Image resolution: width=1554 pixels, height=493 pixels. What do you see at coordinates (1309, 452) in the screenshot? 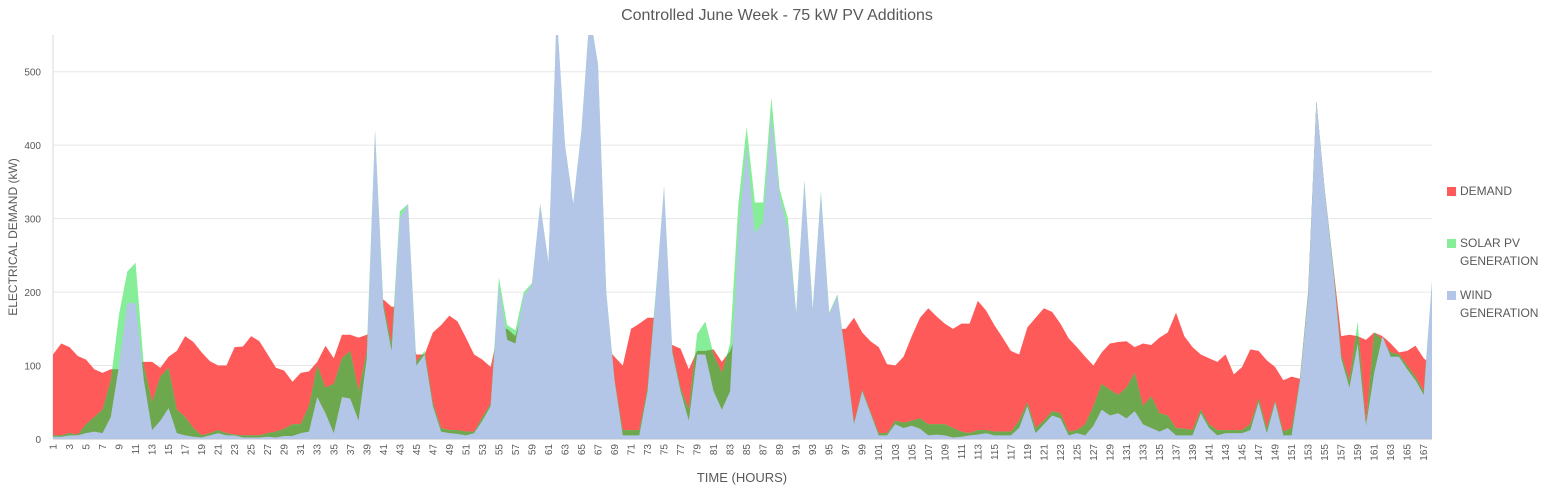
I see `x-tick-label: 153` at bounding box center [1309, 452].